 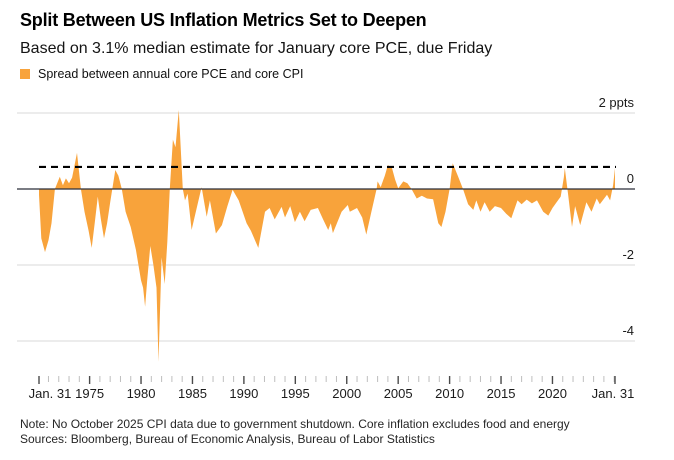 I want to click on x-tick-label: 1980, so click(x=141, y=393).